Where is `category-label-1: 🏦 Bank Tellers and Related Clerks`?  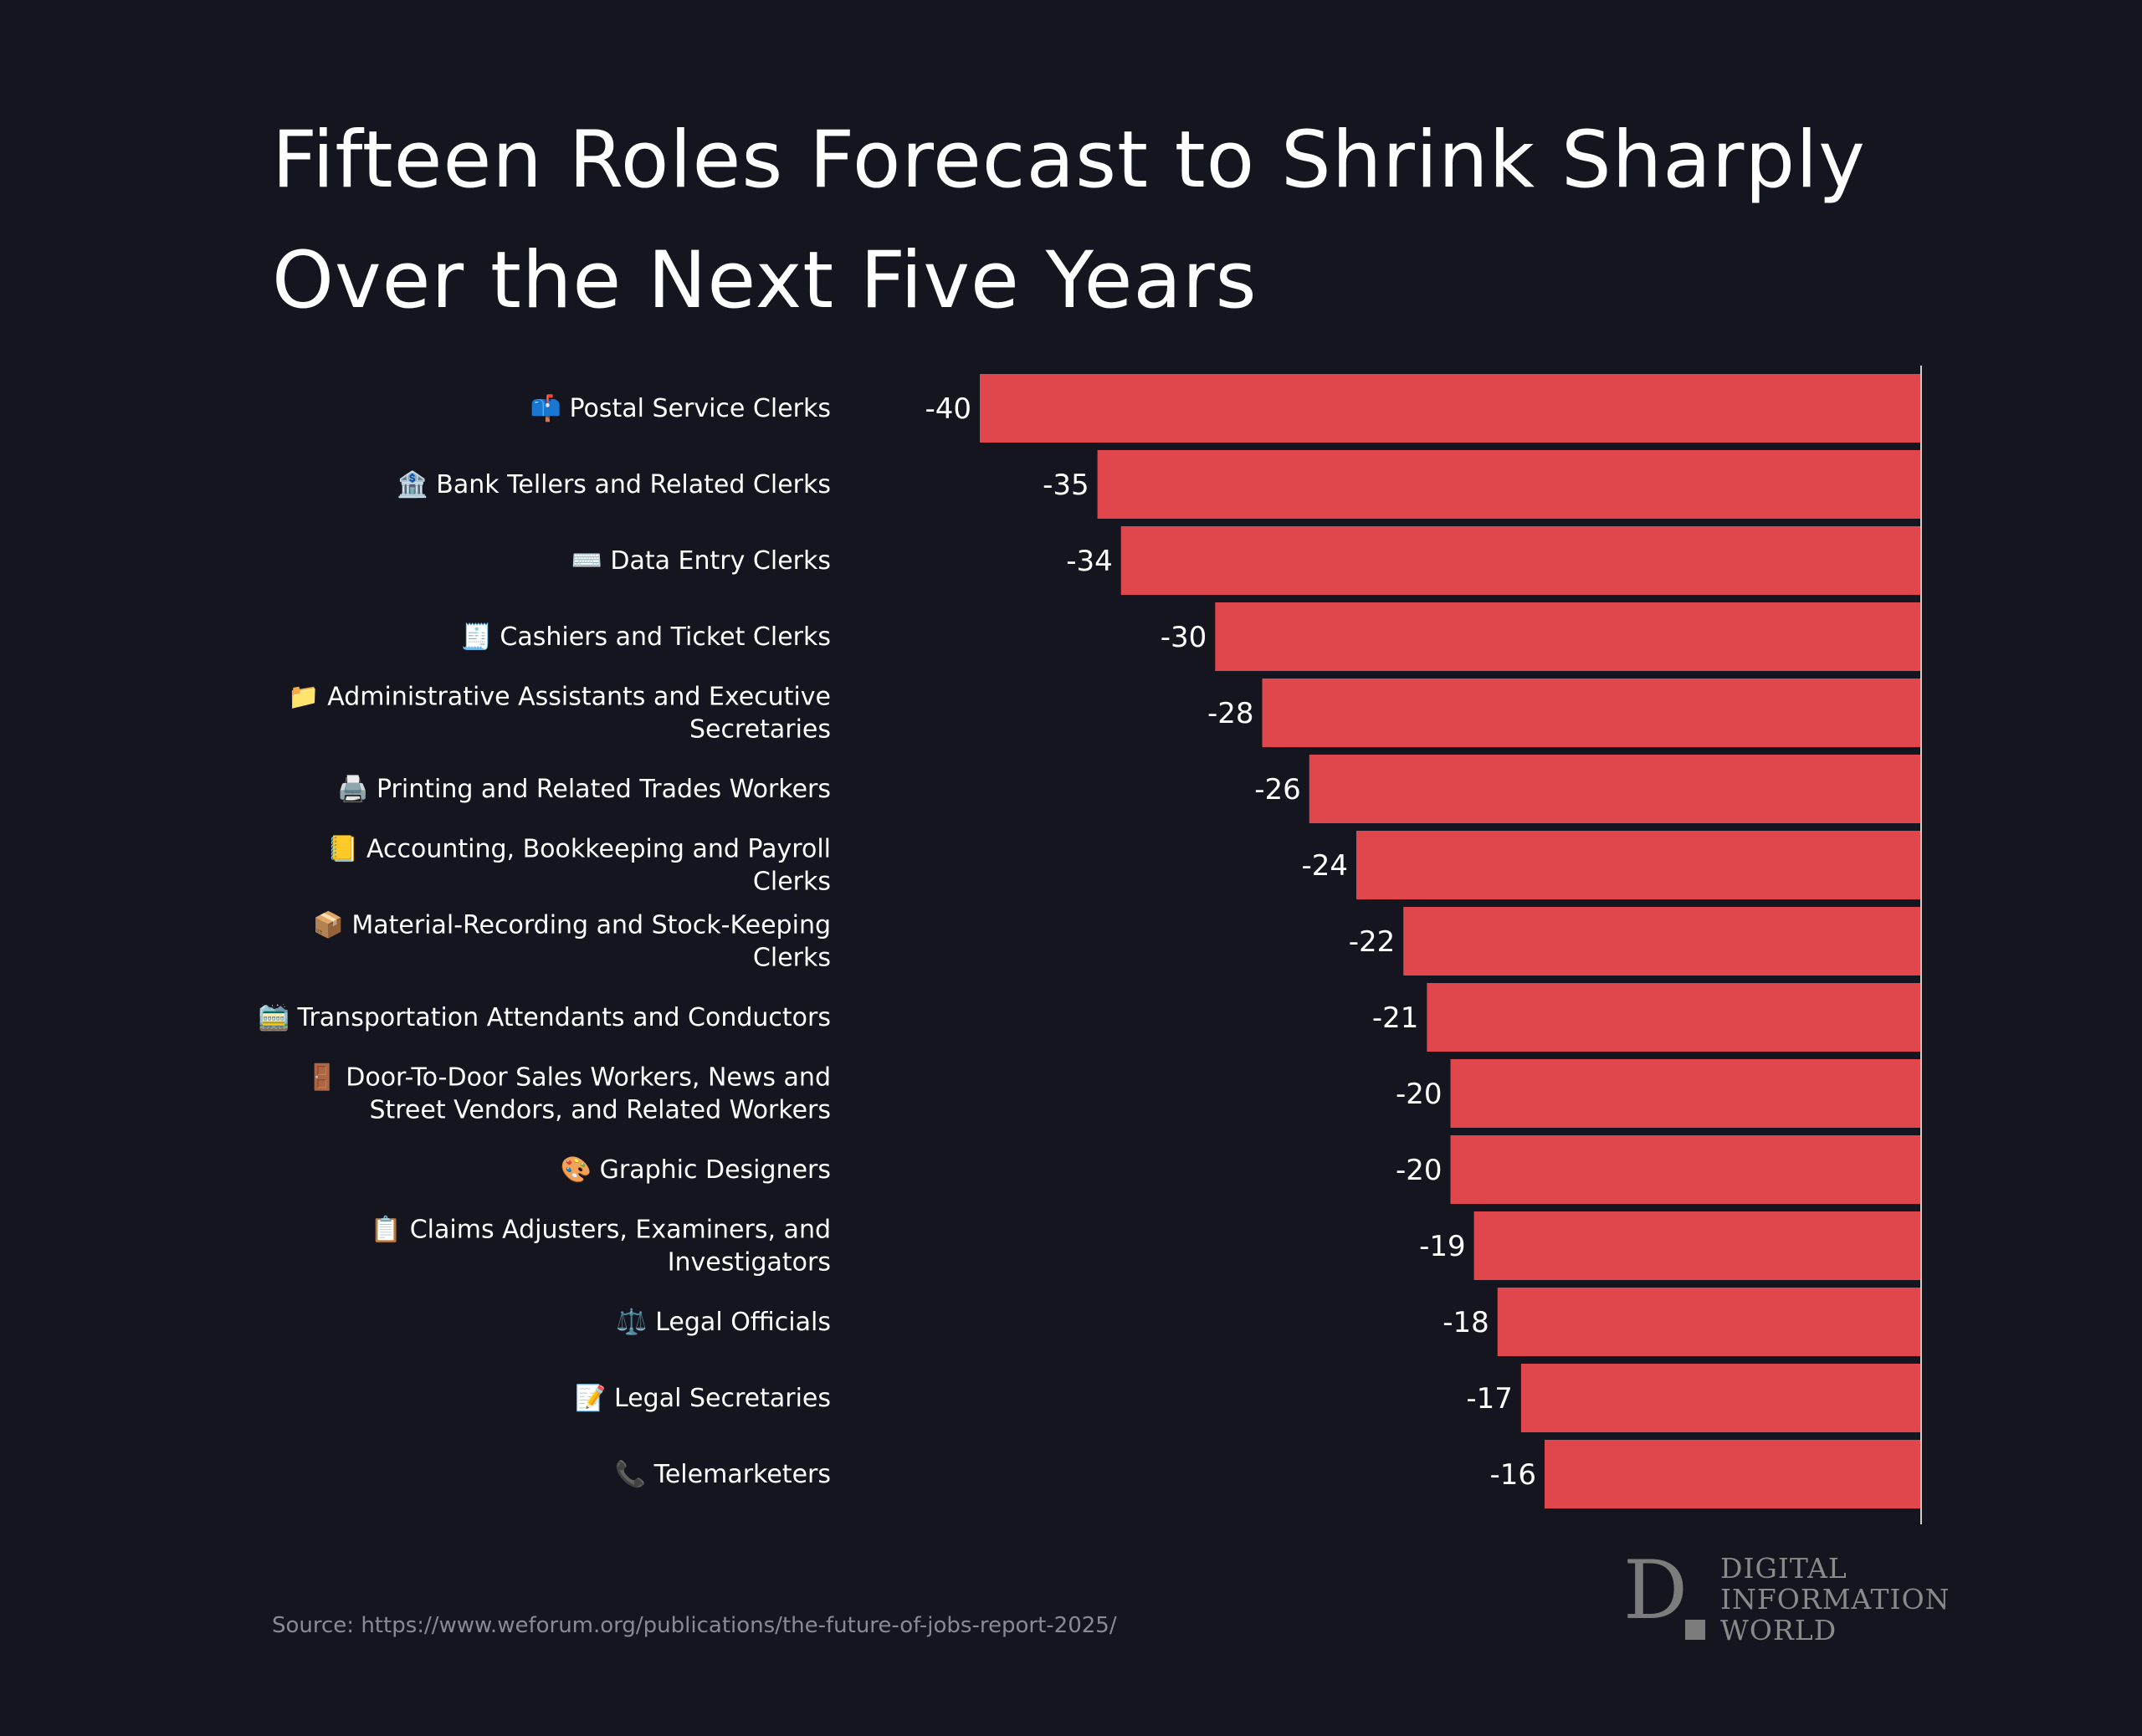 category-label-1: 🏦 Bank Tellers and Related Clerks is located at coordinates (614, 484).